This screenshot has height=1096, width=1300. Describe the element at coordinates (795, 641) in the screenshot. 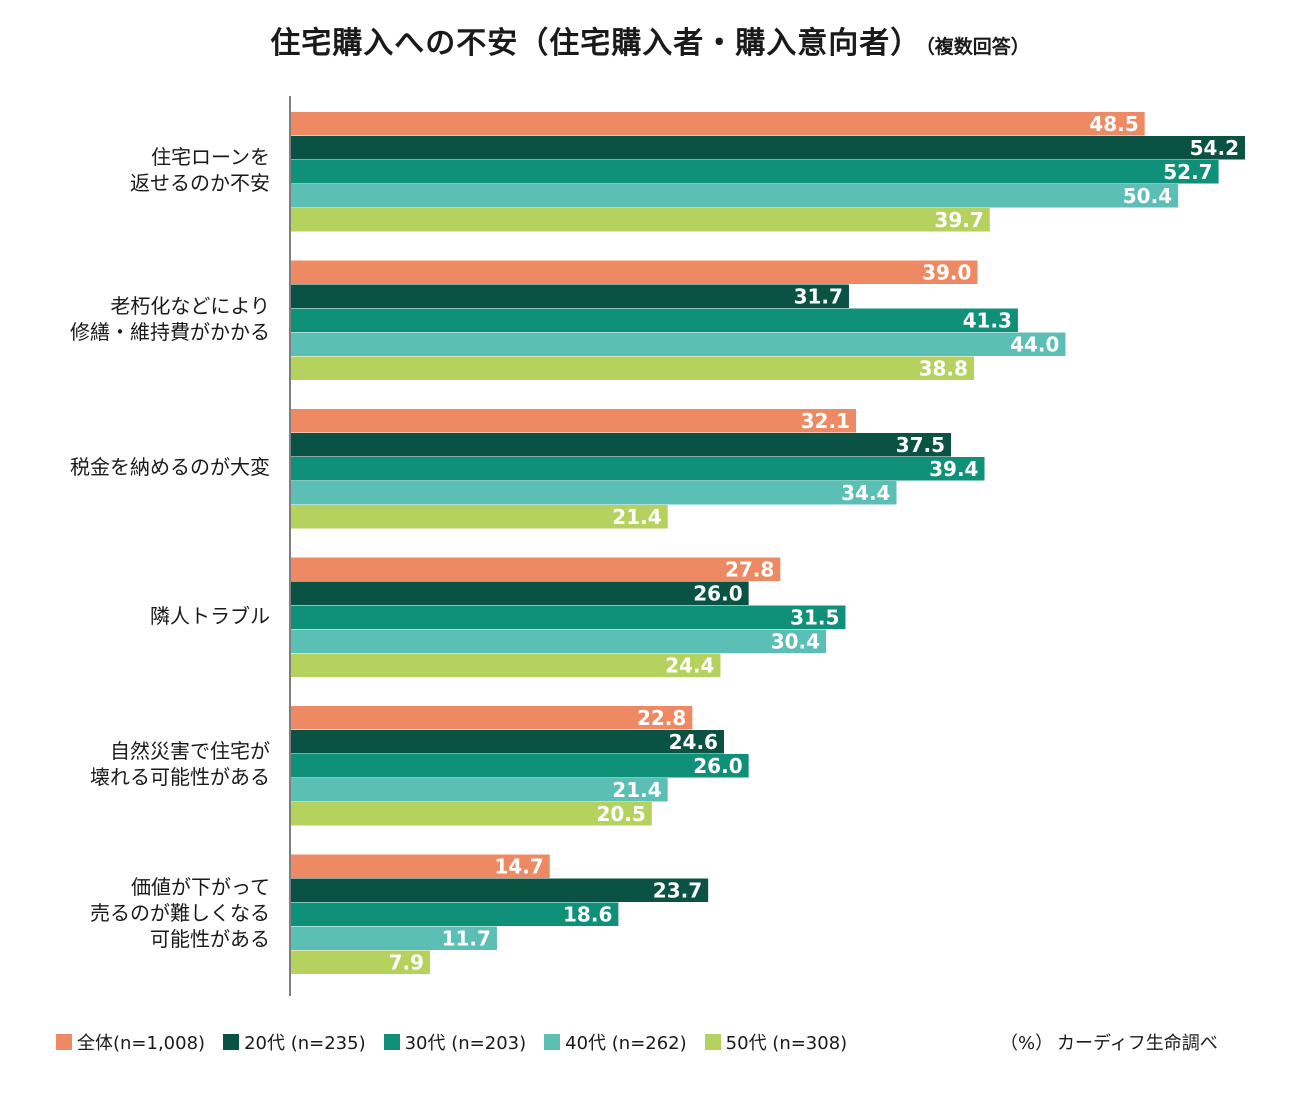

I see `bar-value-label: 30.4` at that location.